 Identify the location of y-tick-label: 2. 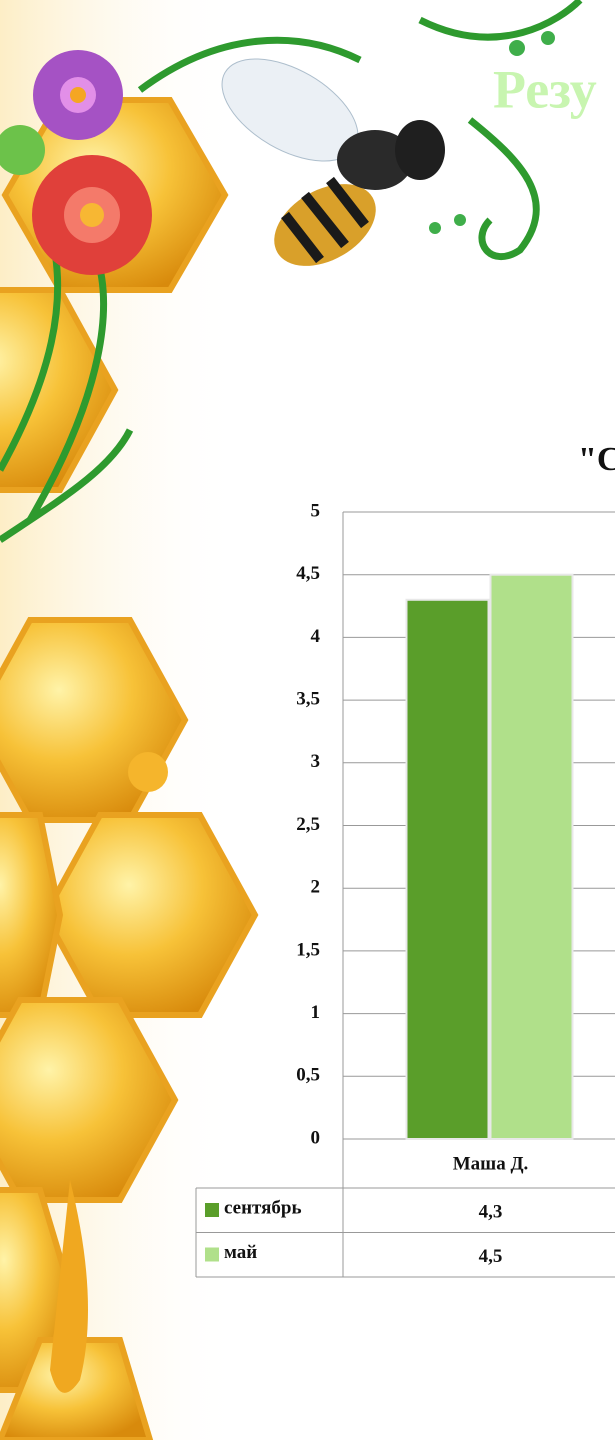
(316, 887).